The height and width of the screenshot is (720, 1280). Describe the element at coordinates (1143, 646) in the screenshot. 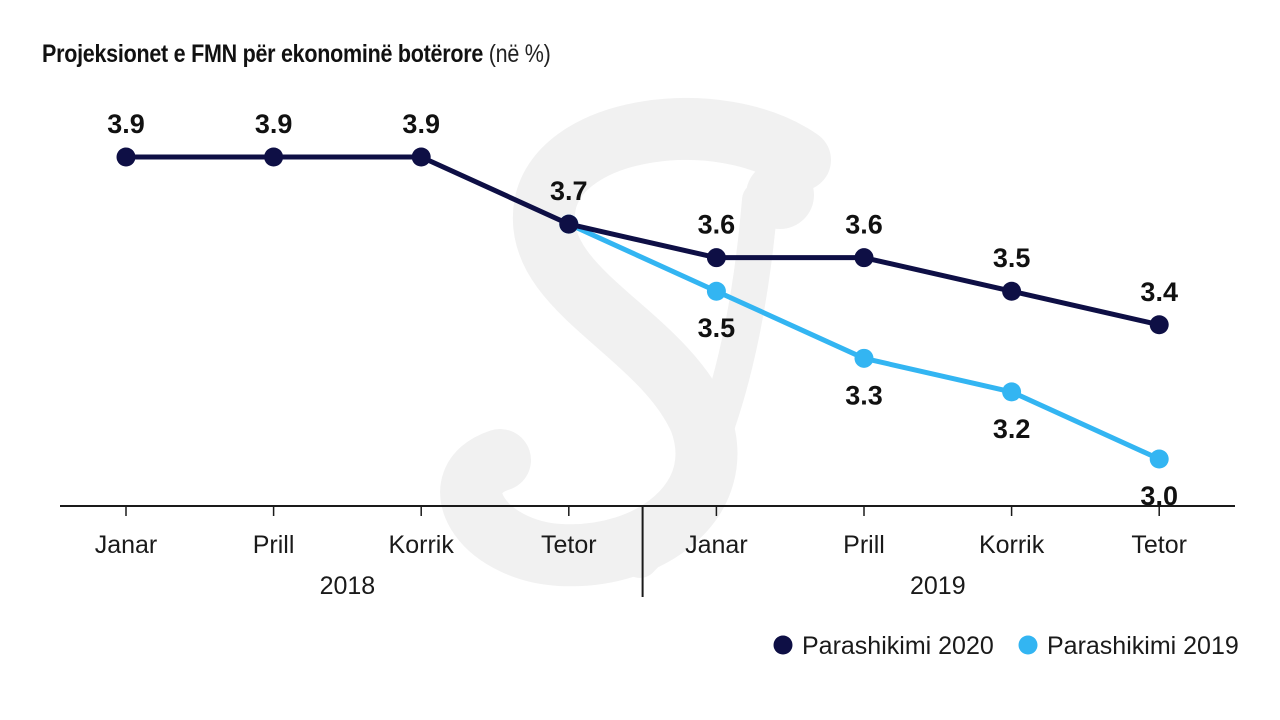

I see `legend-label: Parashikimi 2019` at that location.